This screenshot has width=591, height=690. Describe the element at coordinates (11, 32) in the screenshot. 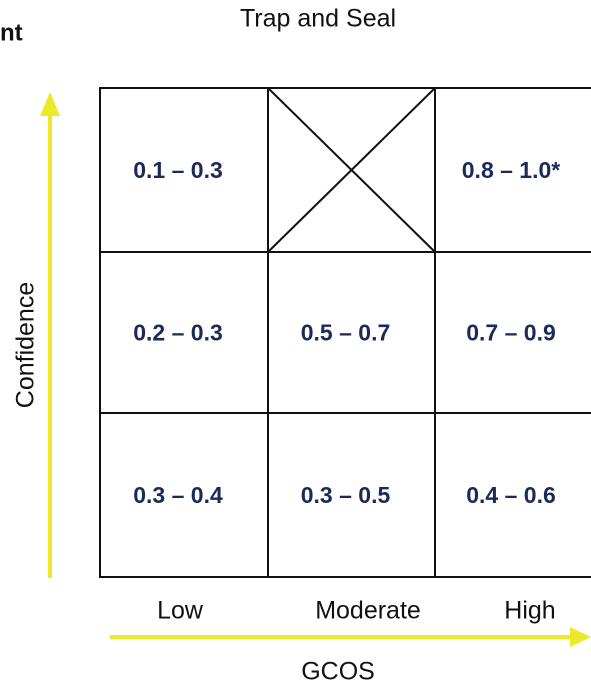

I see `header-fragment: nt` at that location.